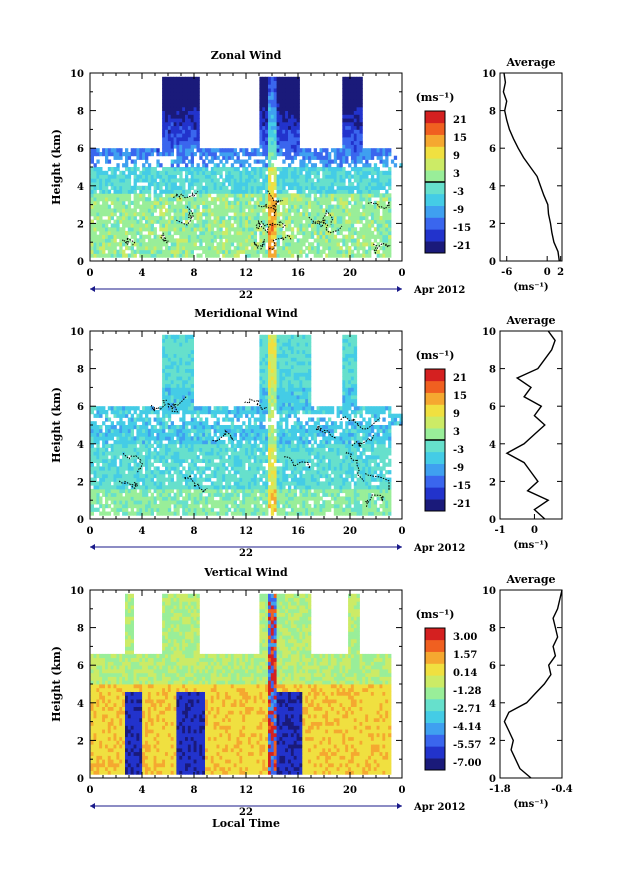 The height and width of the screenshot is (873, 623). Describe the element at coordinates (254, 451) in the screenshot. I see `contour-lines` at that location.